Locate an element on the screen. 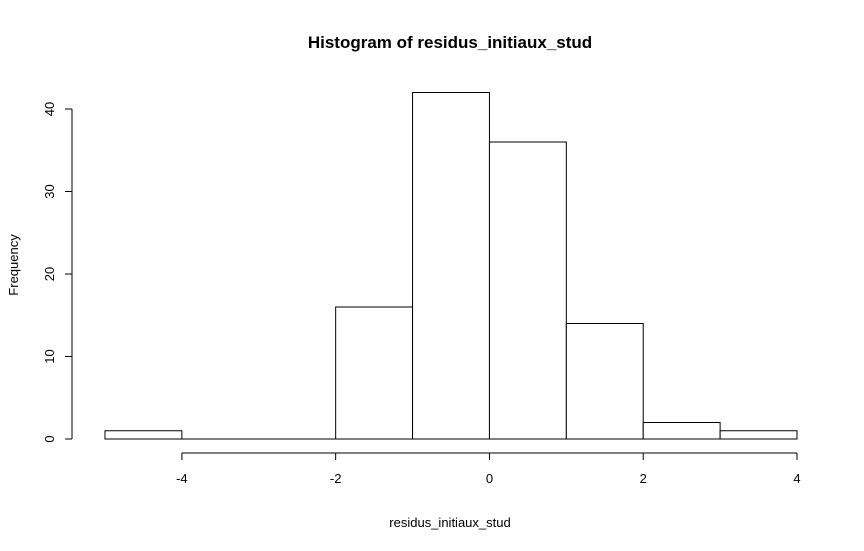  y-tick-label-1: 10 is located at coordinates (49, 356).